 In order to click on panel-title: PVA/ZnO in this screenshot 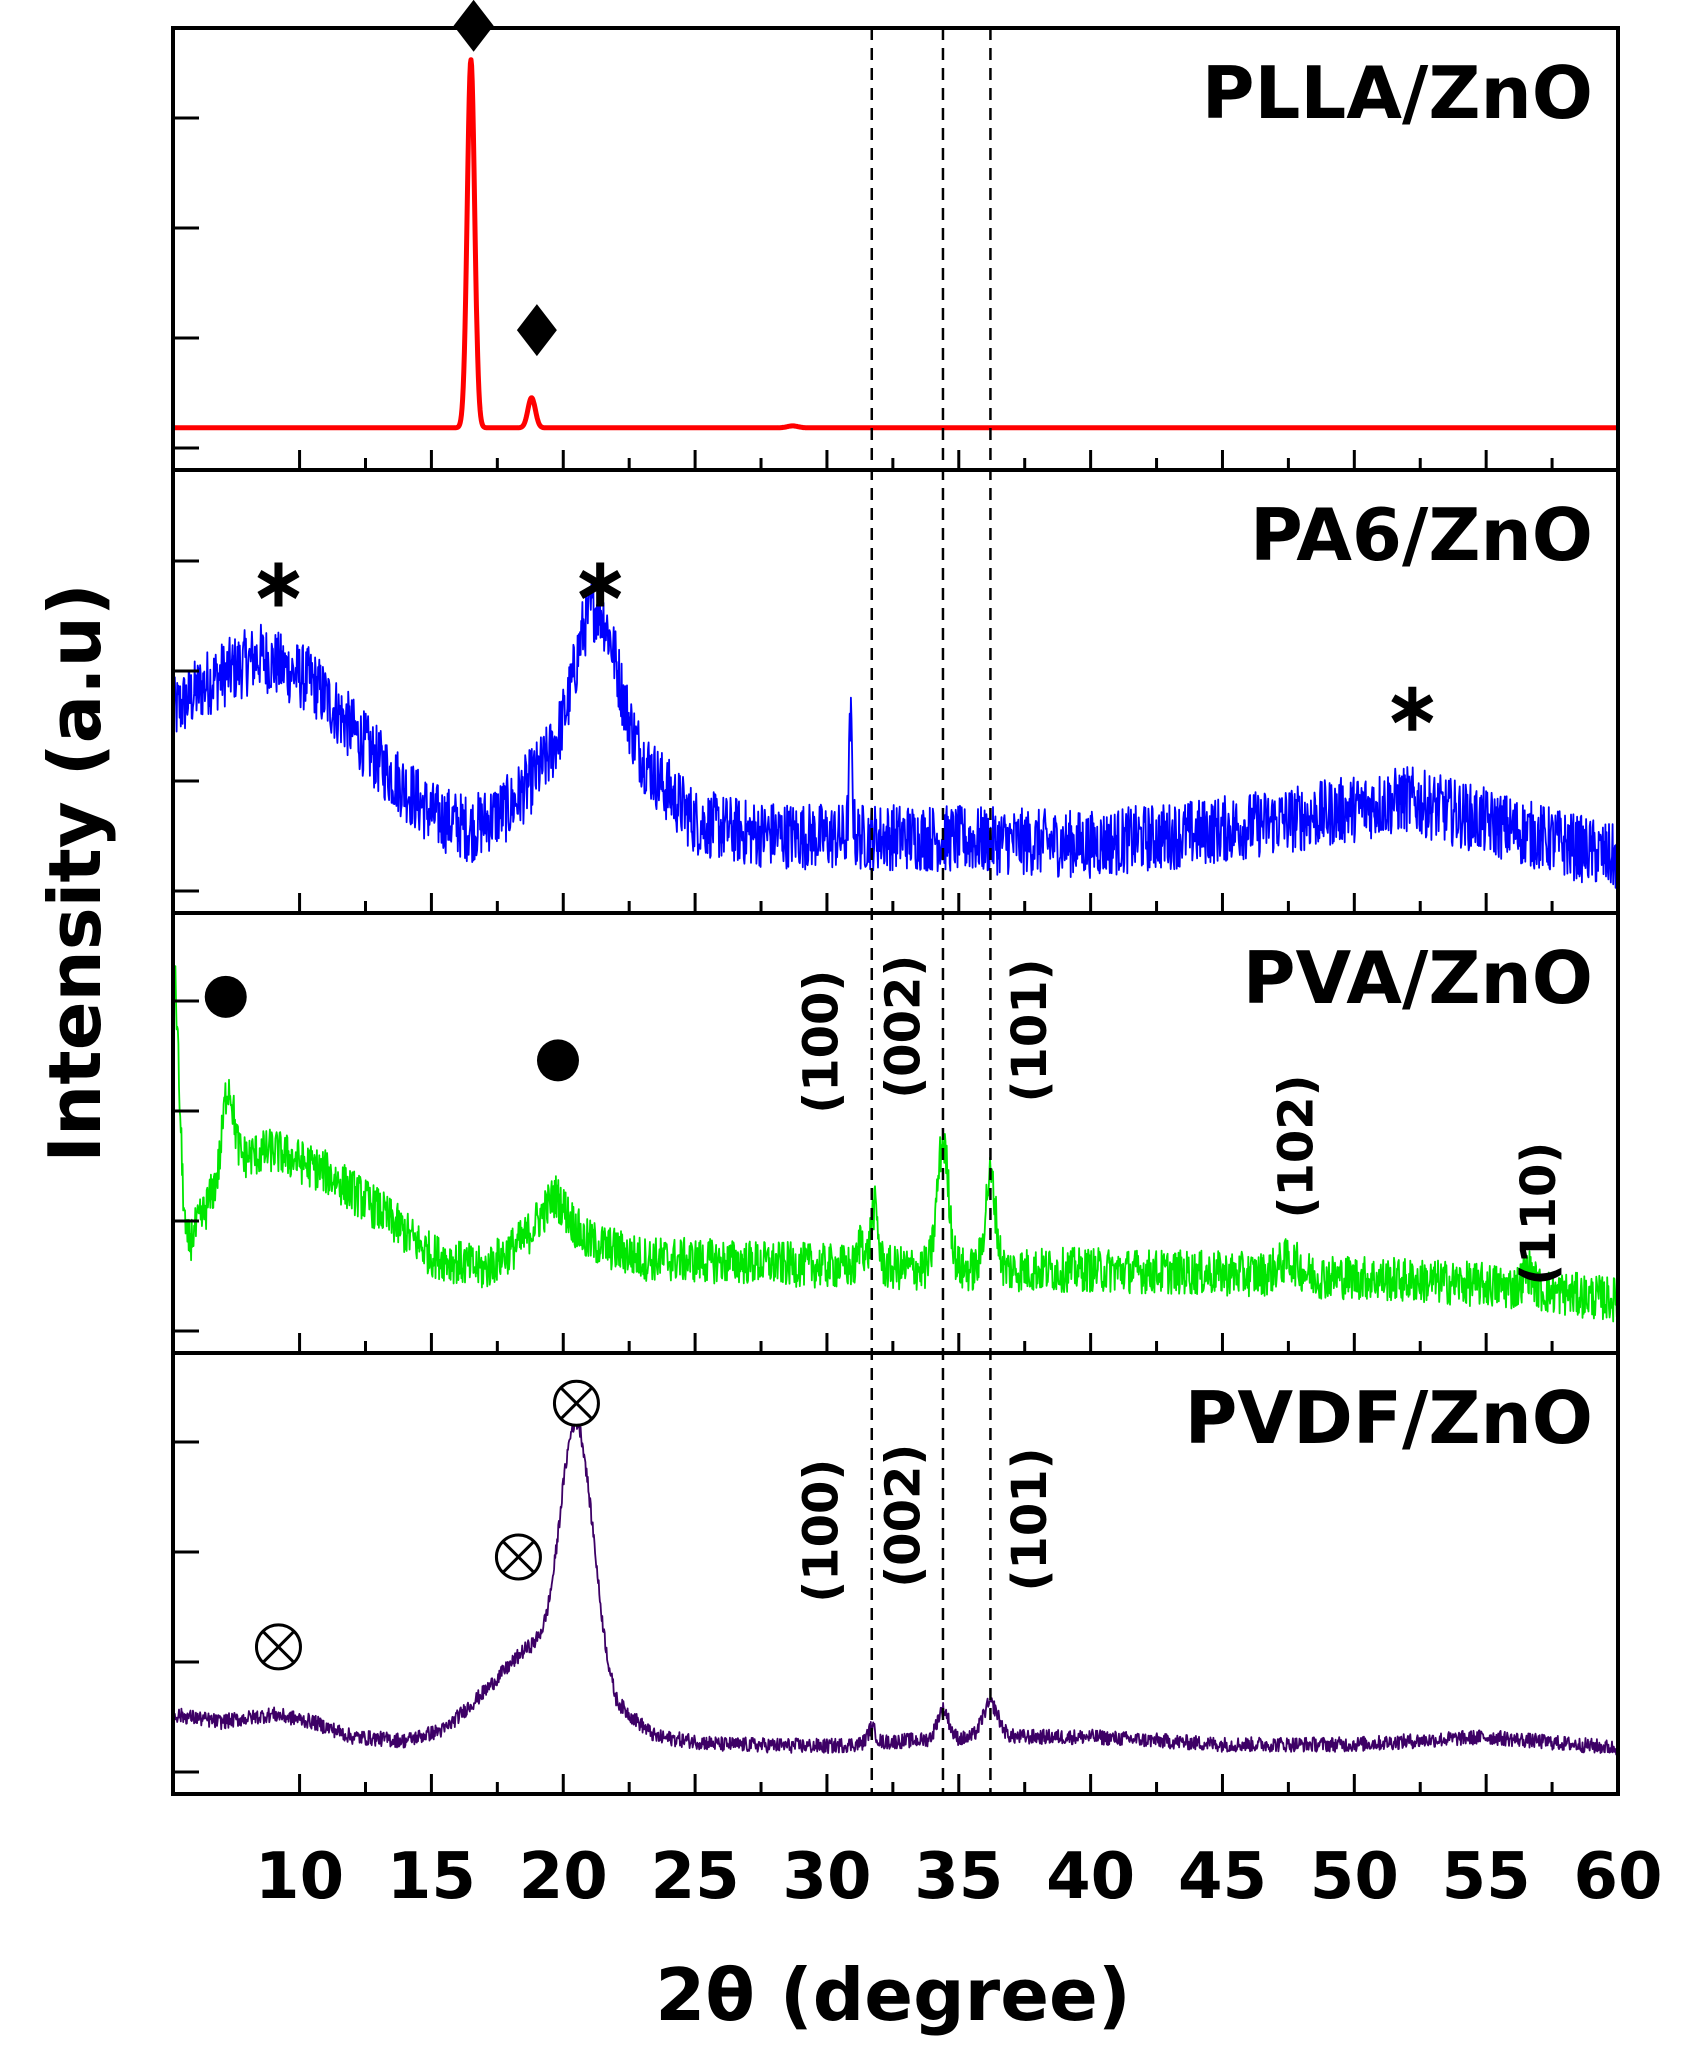, I will do `click(1418, 978)`.